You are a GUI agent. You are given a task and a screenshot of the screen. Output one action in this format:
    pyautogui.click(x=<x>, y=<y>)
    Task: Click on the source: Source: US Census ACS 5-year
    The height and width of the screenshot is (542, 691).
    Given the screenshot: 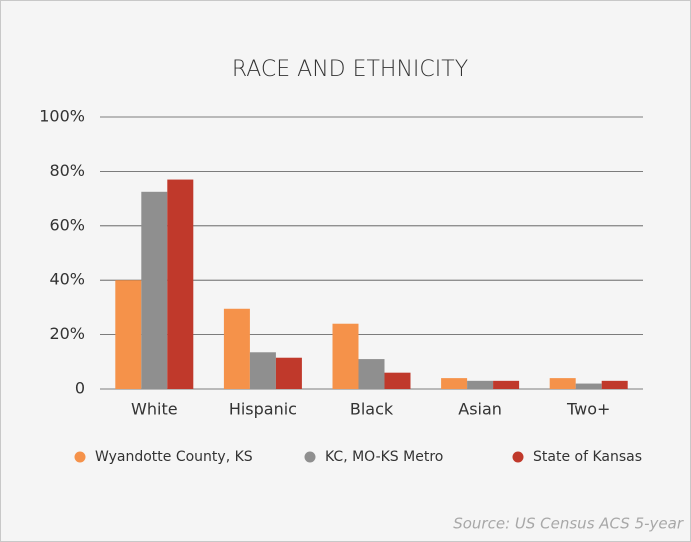 What is the action you would take?
    pyautogui.click(x=568, y=524)
    